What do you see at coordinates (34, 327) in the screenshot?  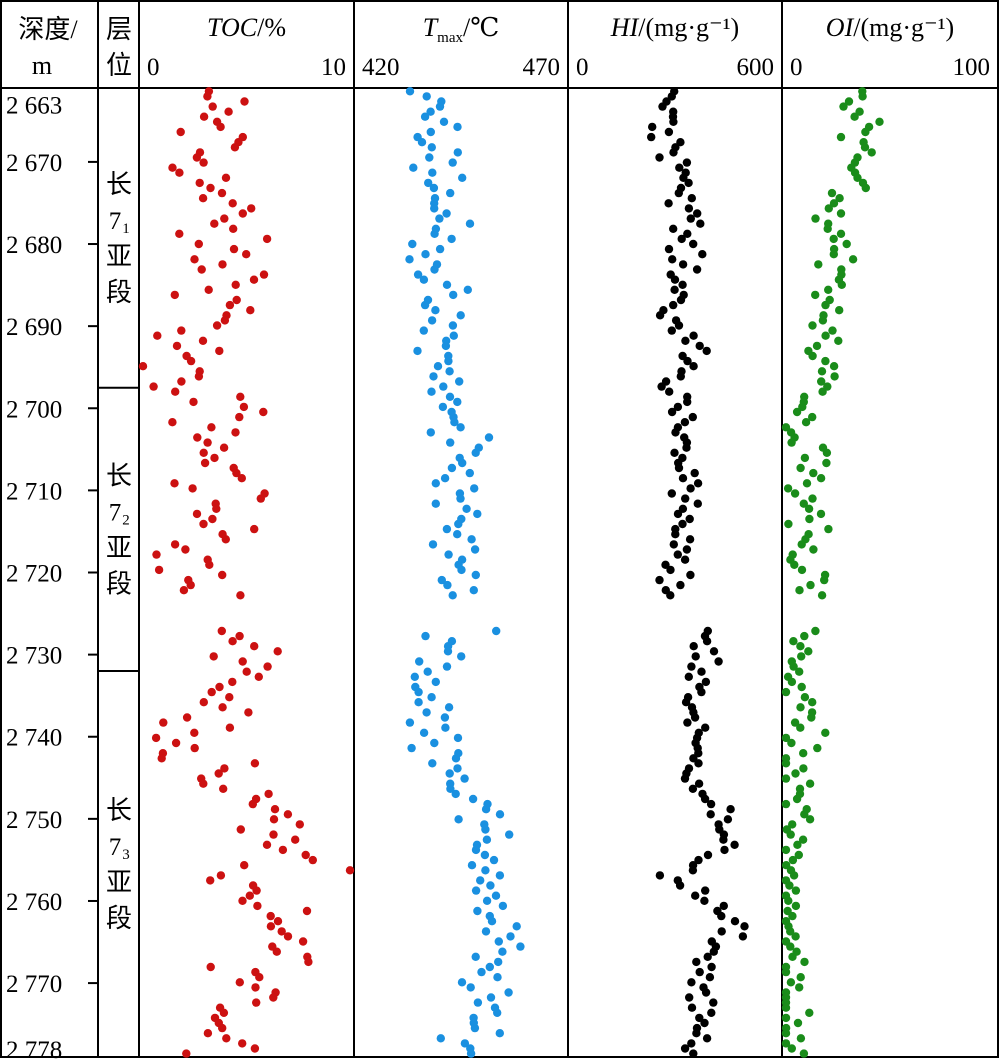 I see `depth-tick-label: 2 690` at bounding box center [34, 327].